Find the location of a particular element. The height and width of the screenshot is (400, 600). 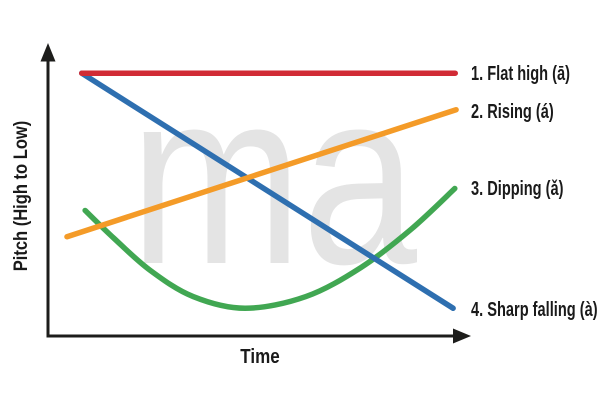

legend-item-flat-high: 1. Flat high (ā) is located at coordinates (520, 74).